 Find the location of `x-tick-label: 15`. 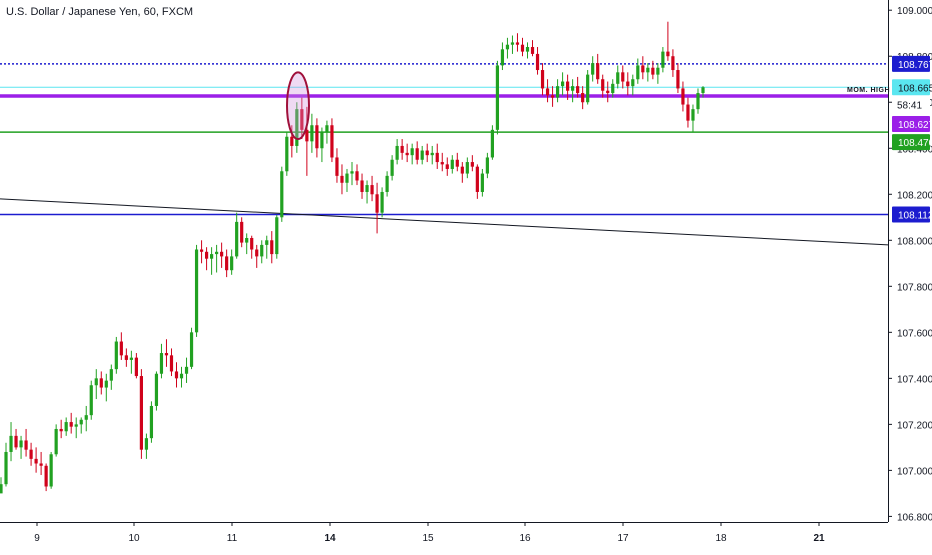

x-tick-label: 15 is located at coordinates (428, 538).